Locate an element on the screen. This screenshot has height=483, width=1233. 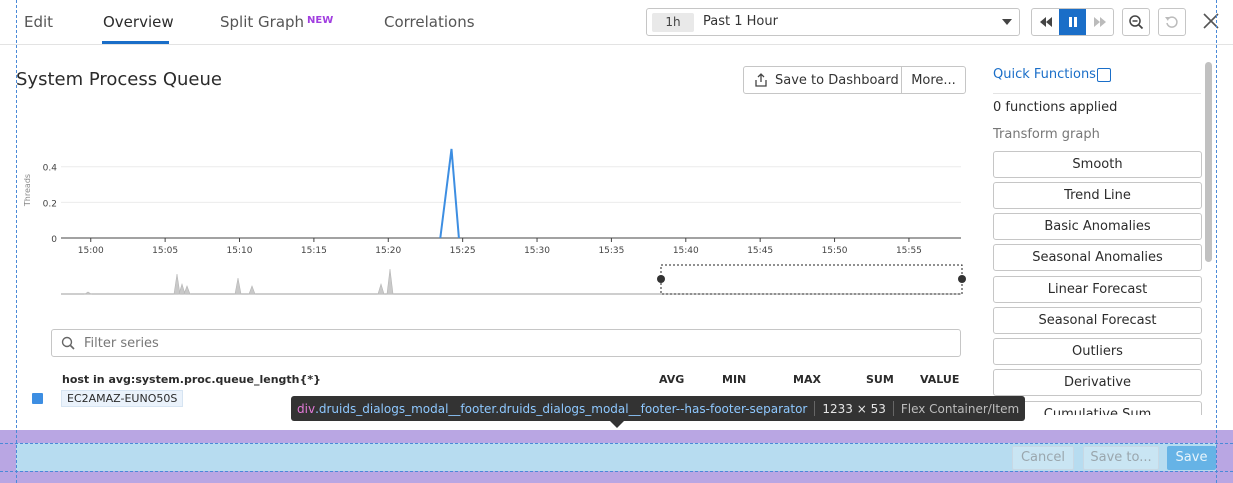
x-tick-label: 15:55 is located at coordinates (909, 251).